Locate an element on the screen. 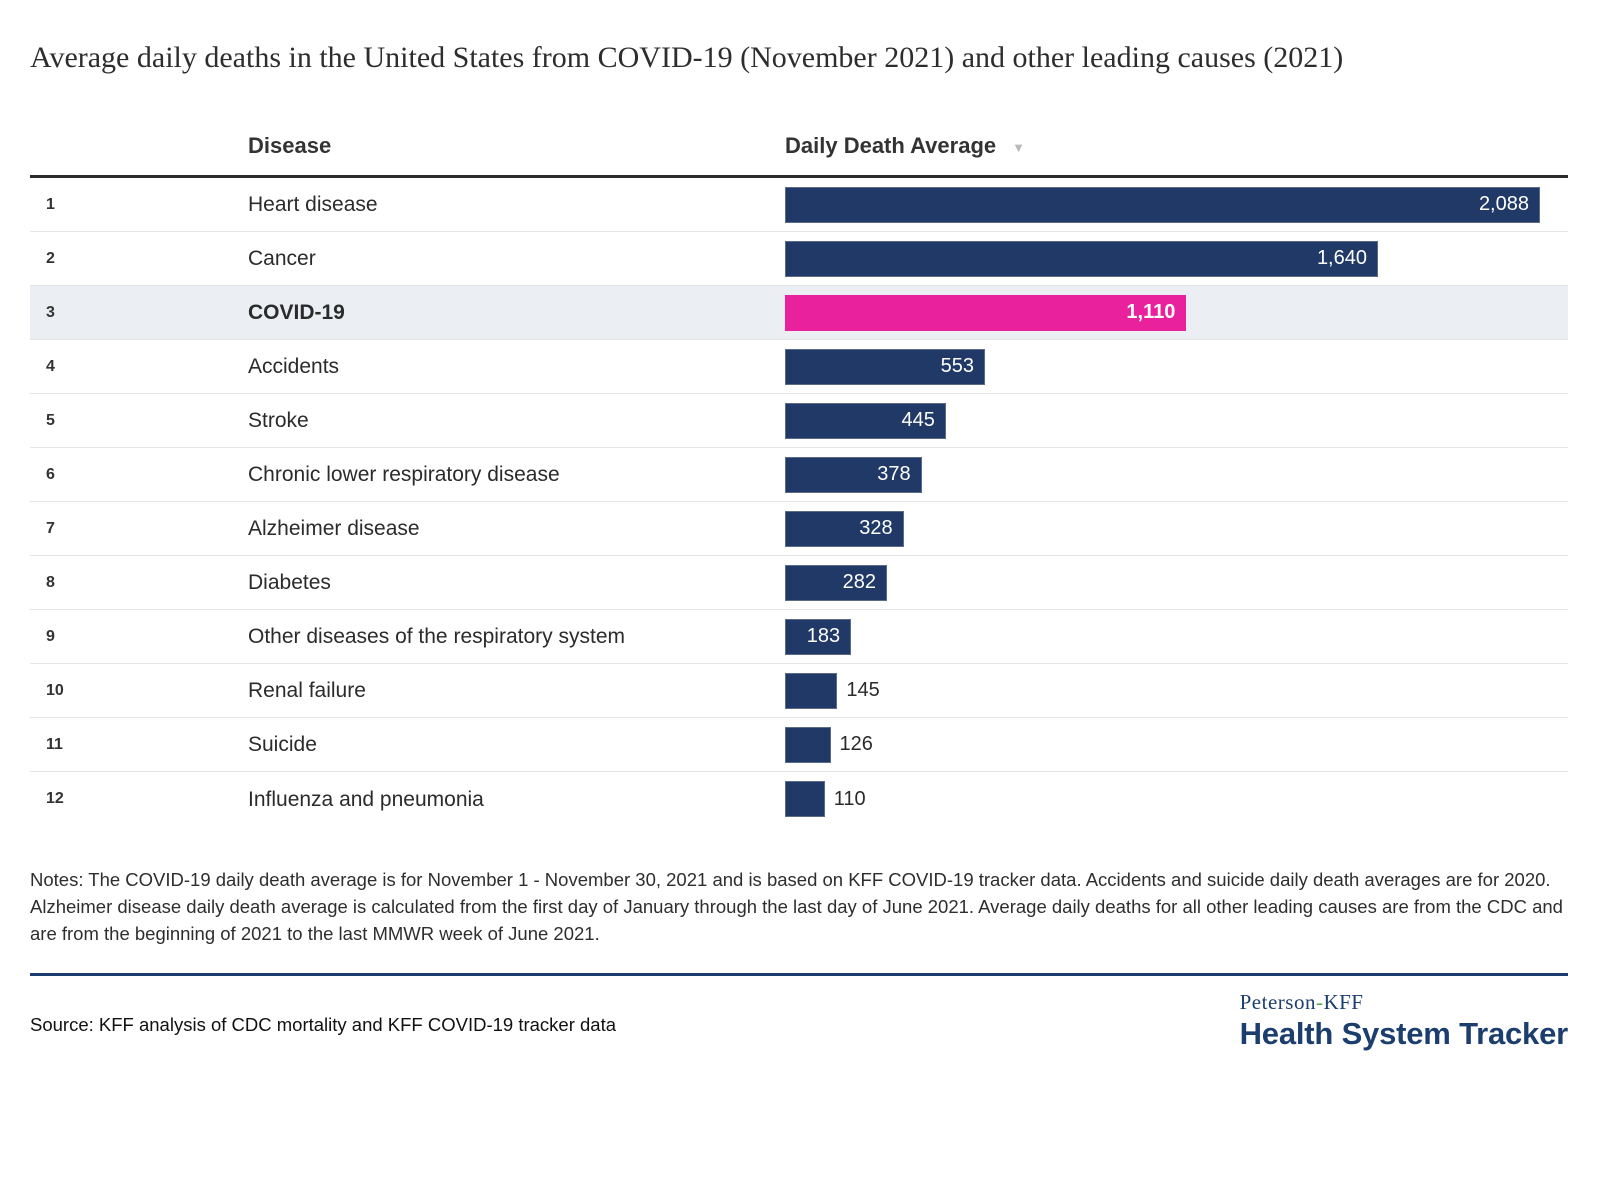 The height and width of the screenshot is (1195, 1600). value-bar: 2,088 is located at coordinates (1162, 204).